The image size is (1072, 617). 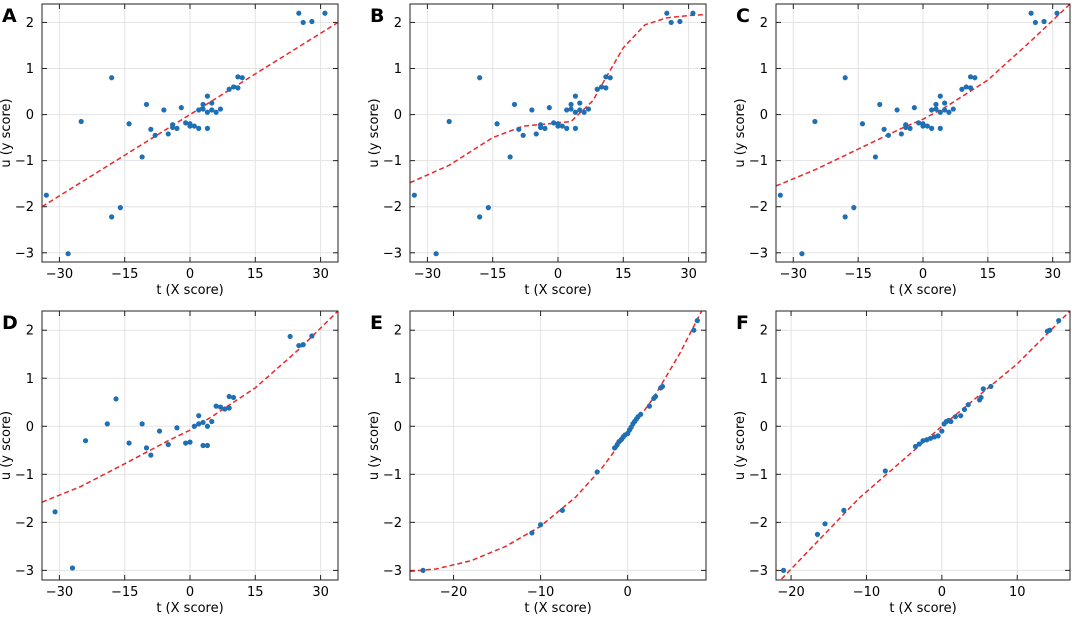 What do you see at coordinates (866, 592) in the screenshot?
I see `x-tick-label: −10` at bounding box center [866, 592].